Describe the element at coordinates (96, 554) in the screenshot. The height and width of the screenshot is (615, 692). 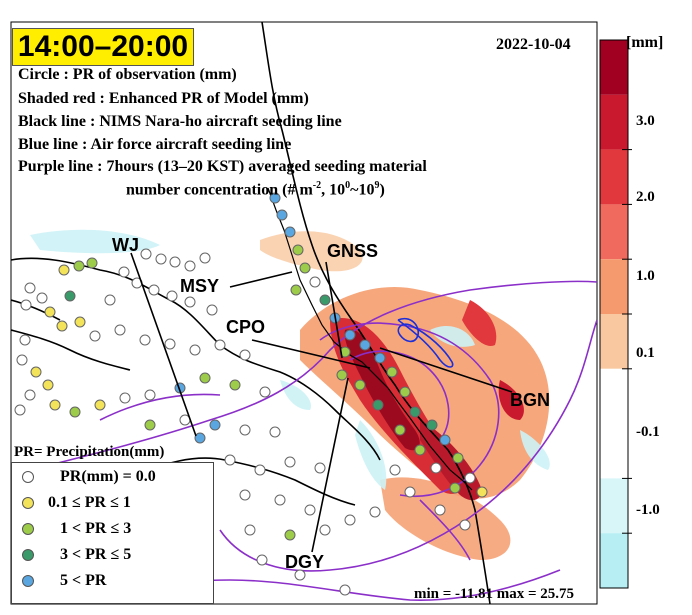
I see `legend-label: 3 < PR ≤ 5` at that location.